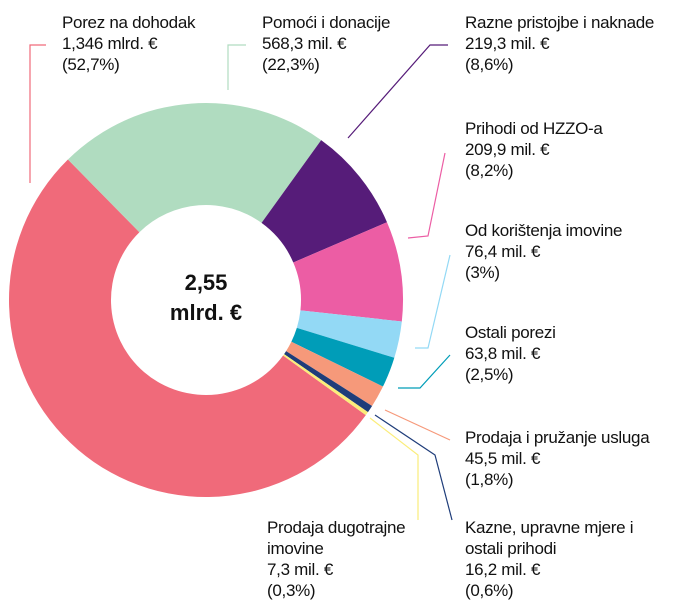 Image resolution: width=694 pixels, height=608 pixels. Describe the element at coordinates (110, 43) in the screenshot. I see `label-amount: 1,346 mlrd. €` at that location.